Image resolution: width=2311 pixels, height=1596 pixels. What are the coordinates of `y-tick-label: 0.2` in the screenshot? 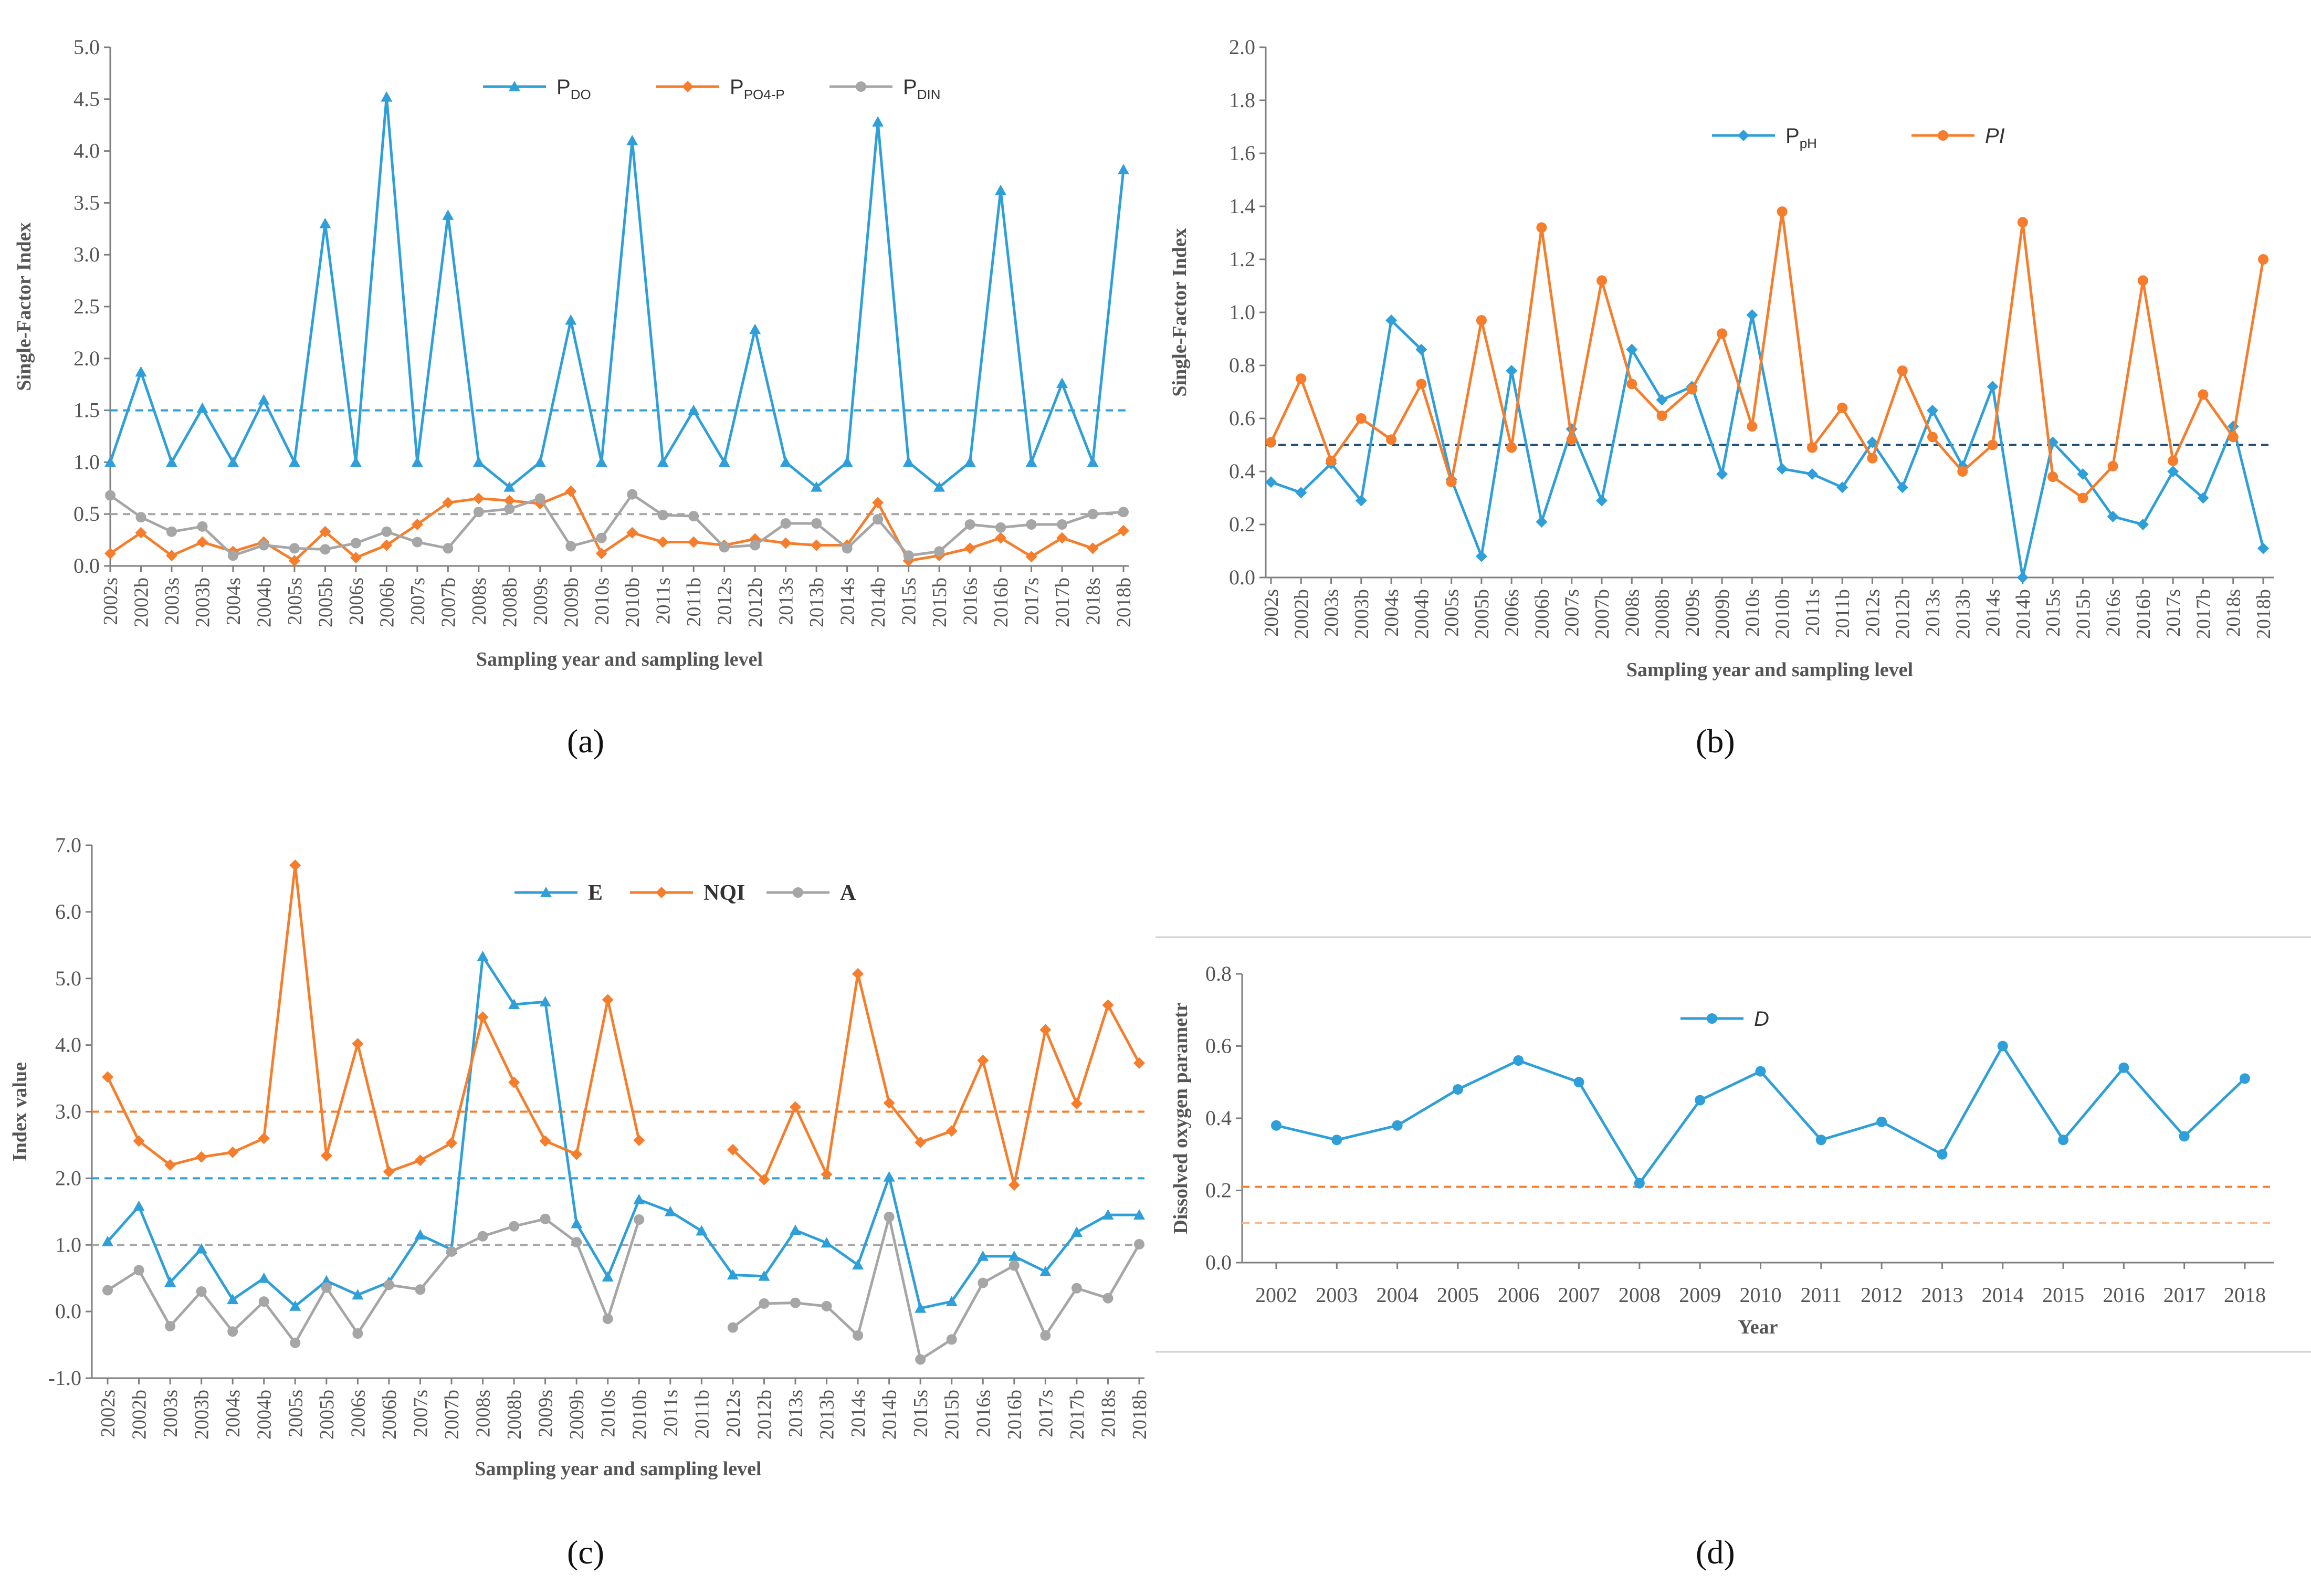 It's located at (1242, 524).